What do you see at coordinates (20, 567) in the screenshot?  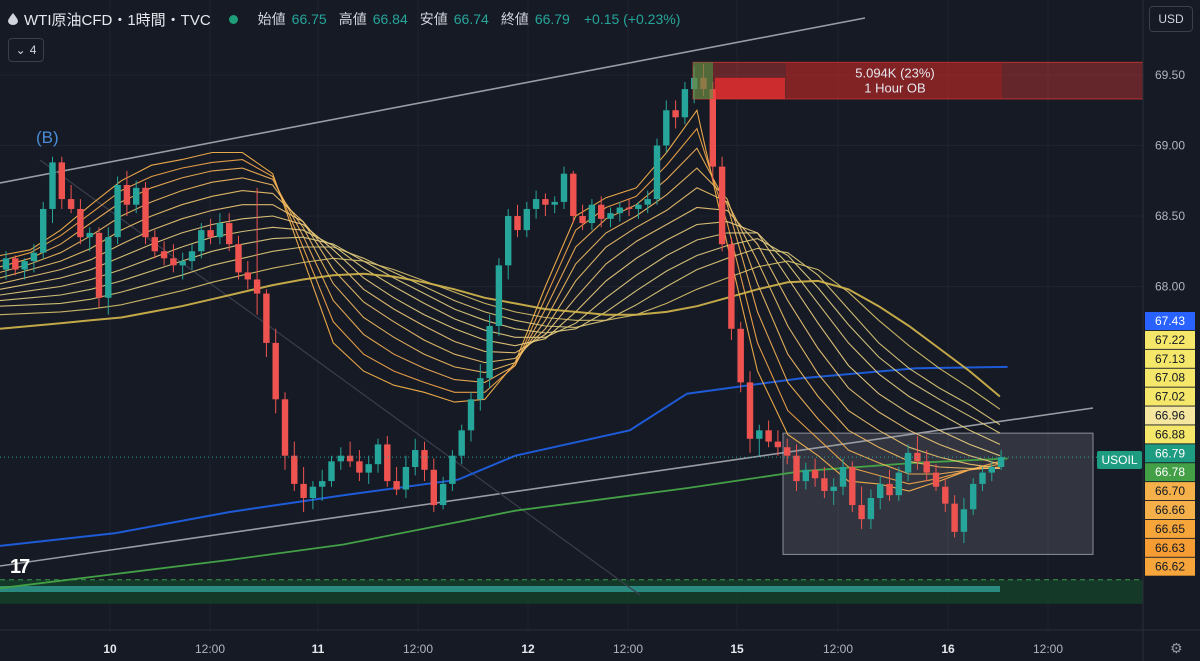 I see `tradingview-logo: 17` at bounding box center [20, 567].